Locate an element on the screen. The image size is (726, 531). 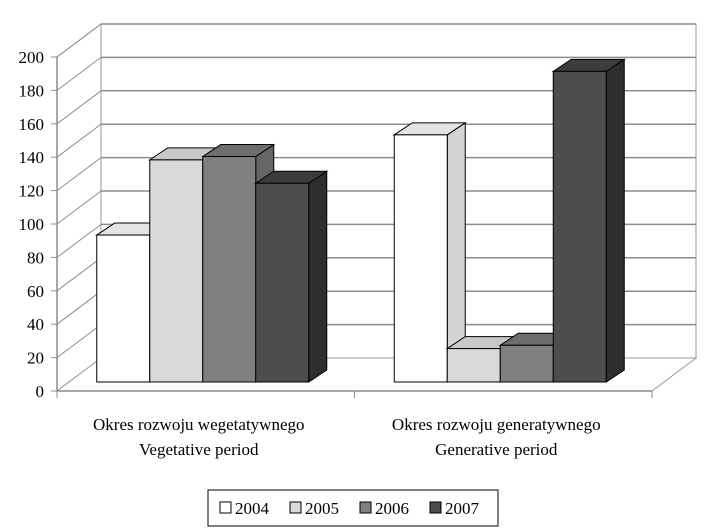
x-category-label-1-line1: Okres rozwoju wegetatywnego is located at coordinates (199, 424).